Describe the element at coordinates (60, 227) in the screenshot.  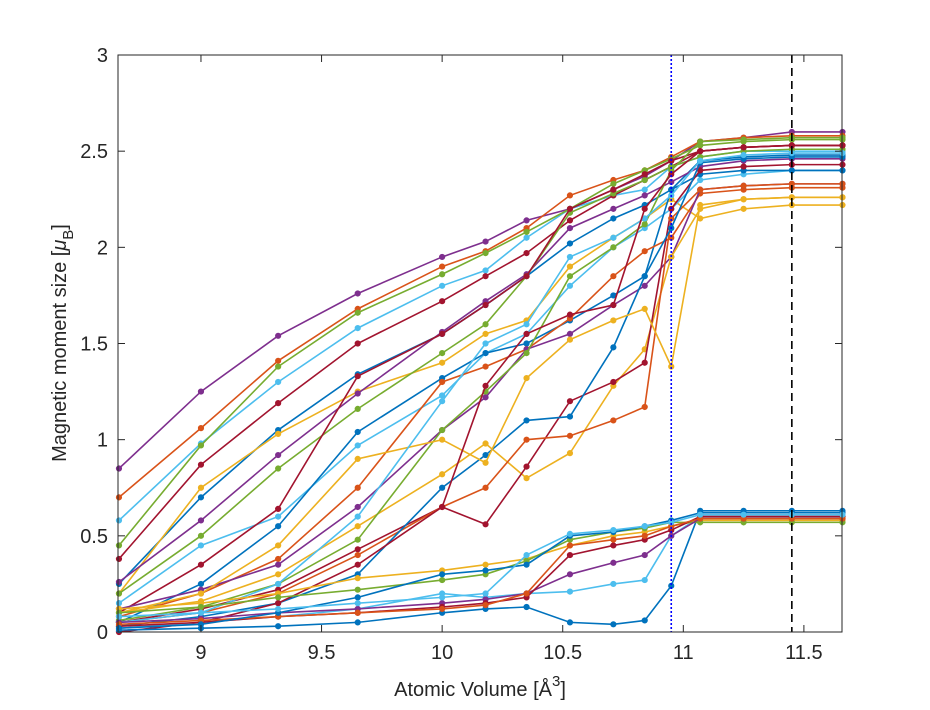
I see `y-label-close: ]` at that location.